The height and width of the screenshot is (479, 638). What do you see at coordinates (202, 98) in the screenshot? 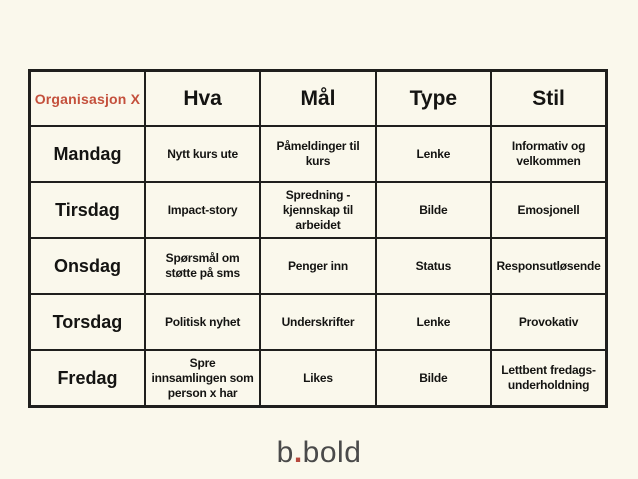
I see `header-hva: Hva` at bounding box center [202, 98].